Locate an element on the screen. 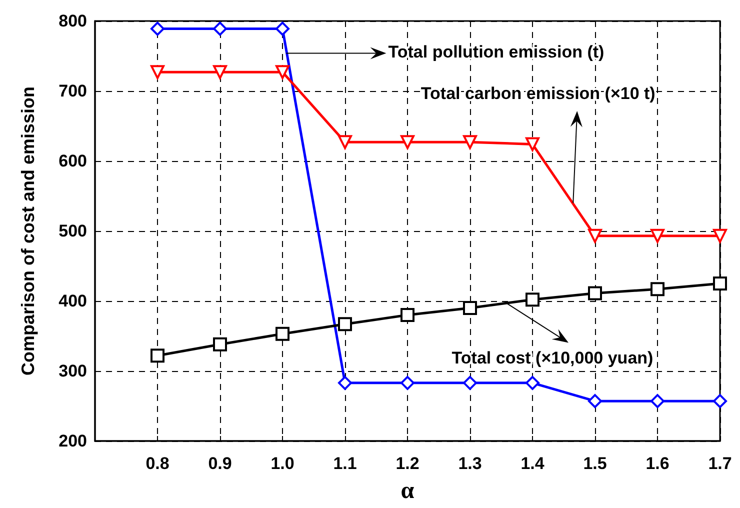 The height and width of the screenshot is (508, 740). y-tick-label: 300 is located at coordinates (72, 371).